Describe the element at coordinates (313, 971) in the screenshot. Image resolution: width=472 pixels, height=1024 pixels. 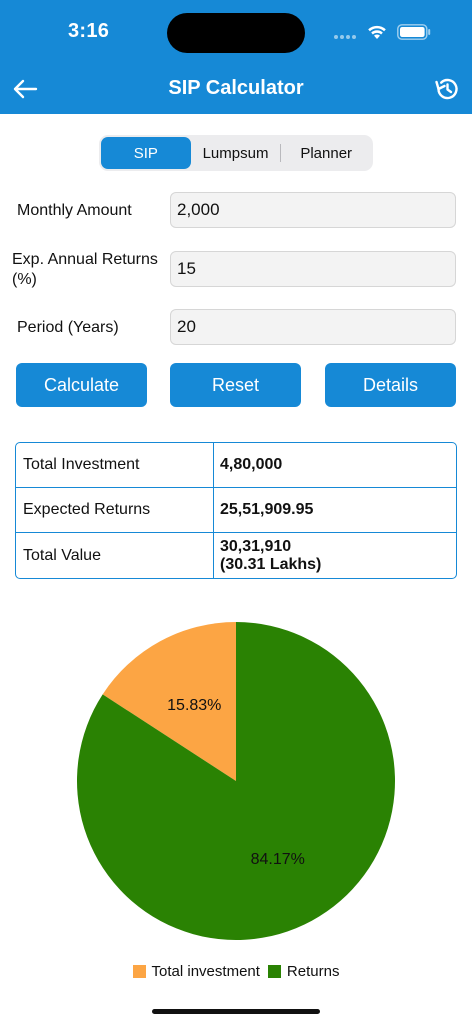
I see `legend-label-returns: Returns` at that location.